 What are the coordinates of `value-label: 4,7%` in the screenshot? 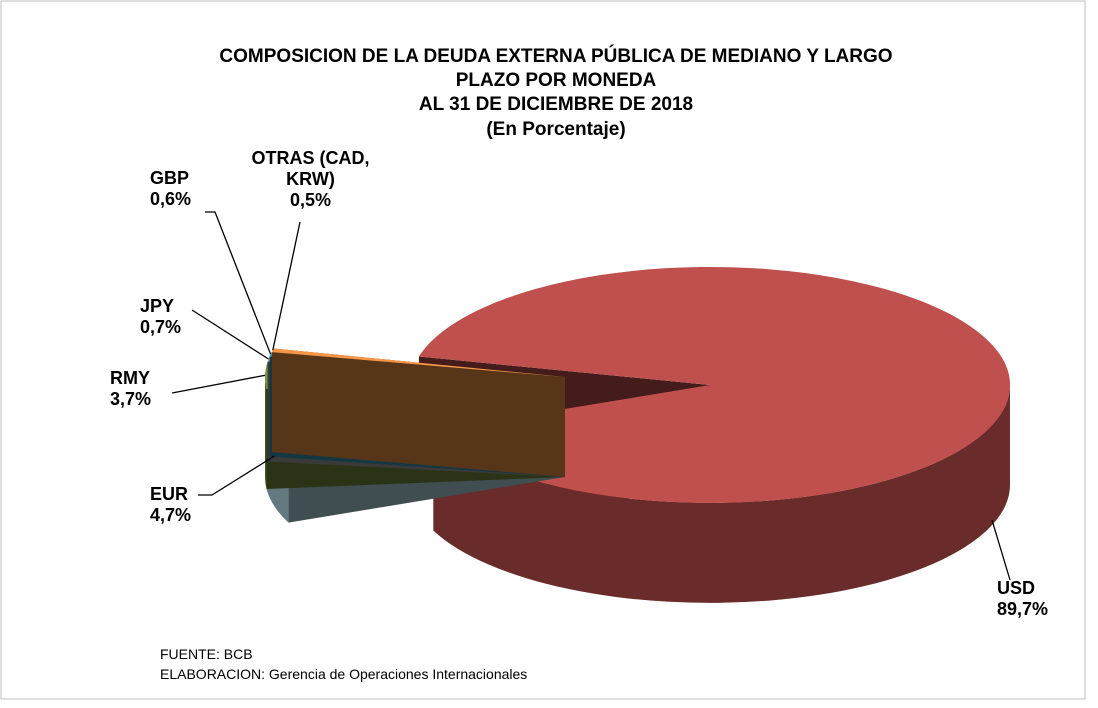 It's located at (171, 515).